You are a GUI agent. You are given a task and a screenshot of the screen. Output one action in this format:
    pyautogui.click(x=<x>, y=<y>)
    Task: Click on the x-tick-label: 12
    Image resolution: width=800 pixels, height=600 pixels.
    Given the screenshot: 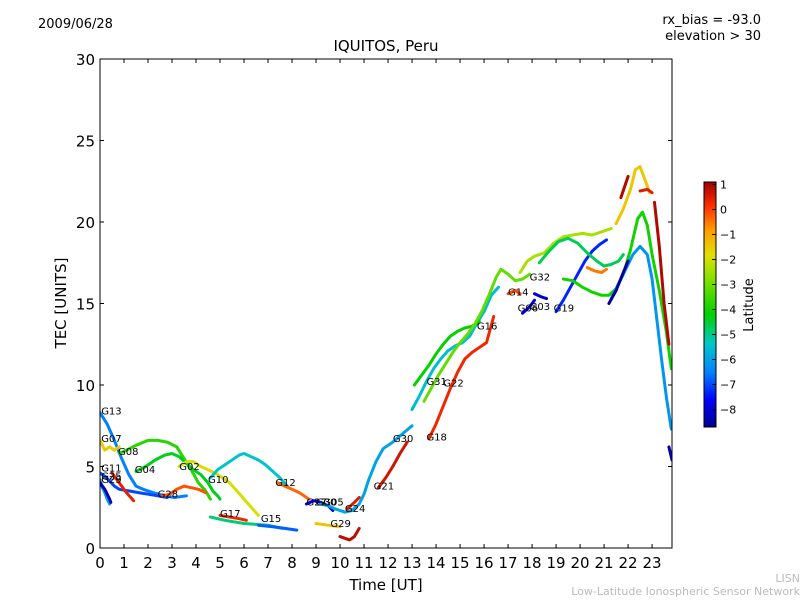 What is the action you would take?
    pyautogui.click(x=387, y=563)
    